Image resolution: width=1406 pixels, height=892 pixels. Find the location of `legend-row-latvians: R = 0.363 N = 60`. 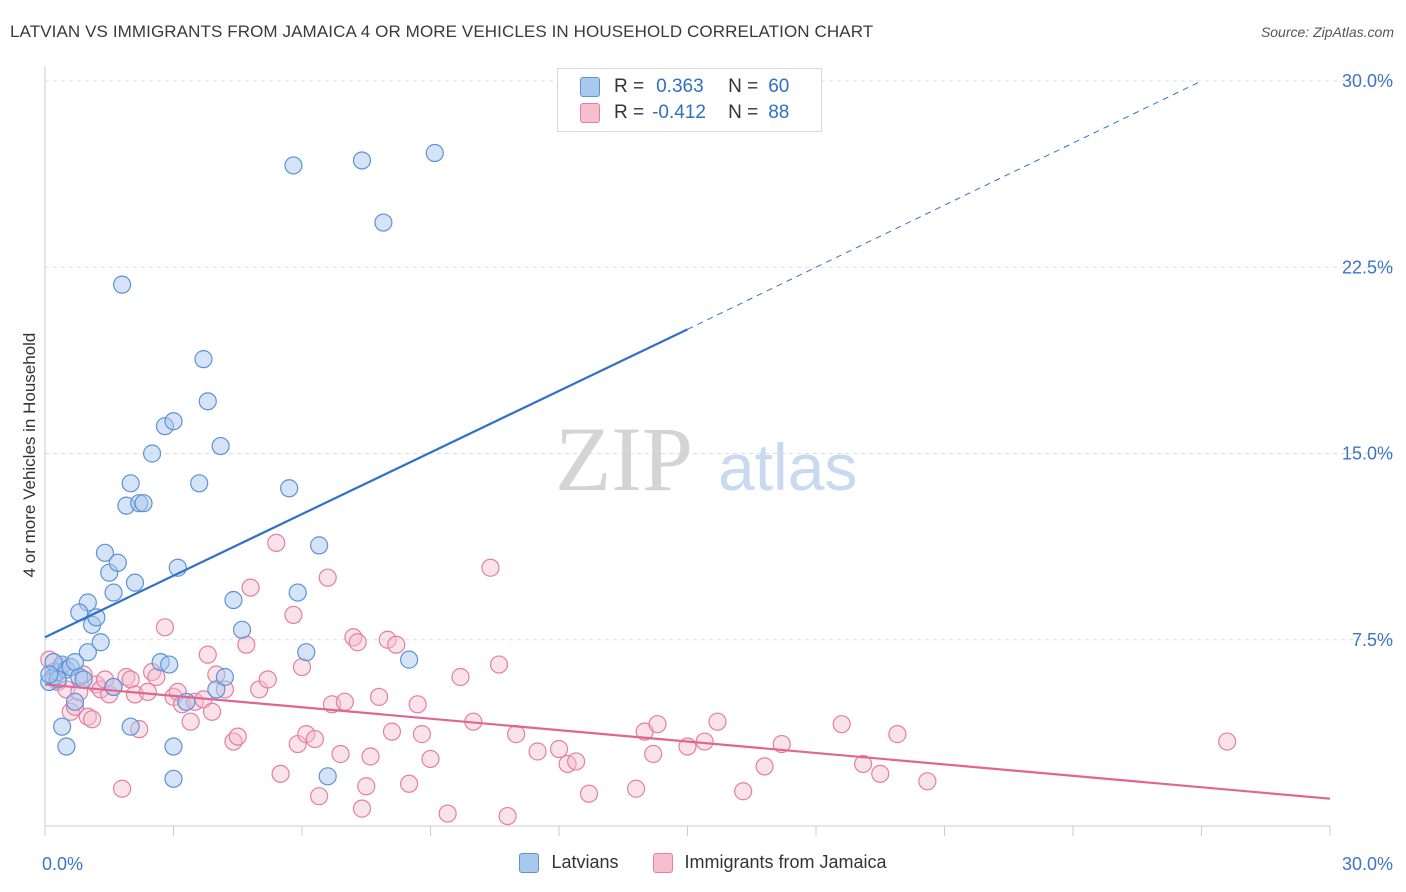

legend-row-latvians: R = 0.363 N = 60 is located at coordinates (684, 87).